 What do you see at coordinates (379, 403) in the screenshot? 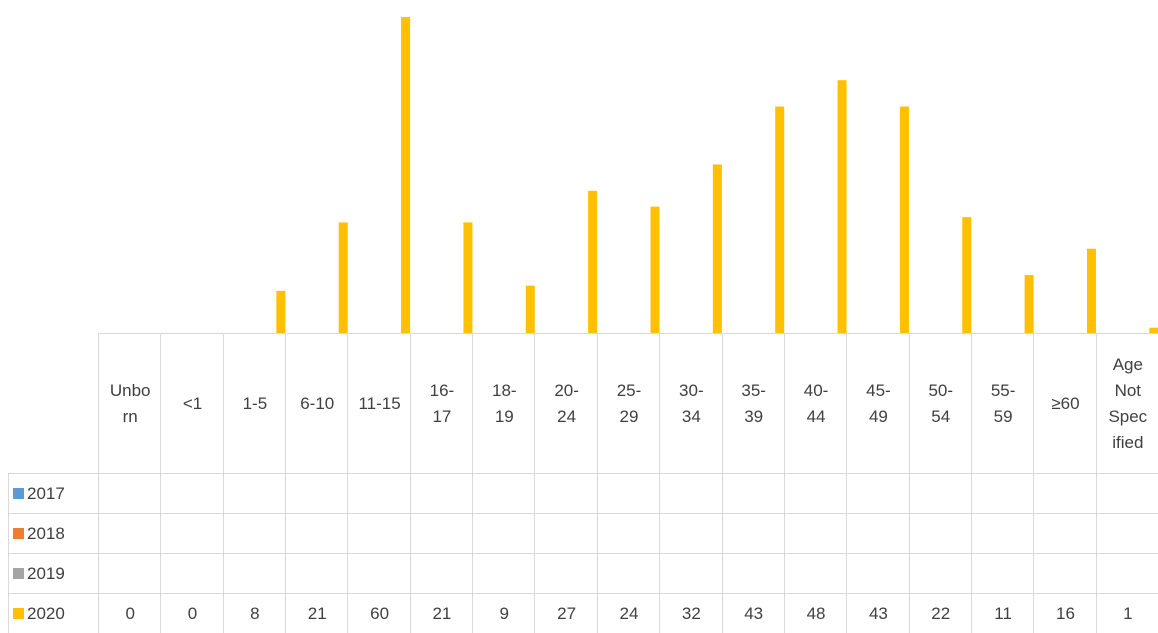
I see `category-label: 11-15` at bounding box center [379, 403].